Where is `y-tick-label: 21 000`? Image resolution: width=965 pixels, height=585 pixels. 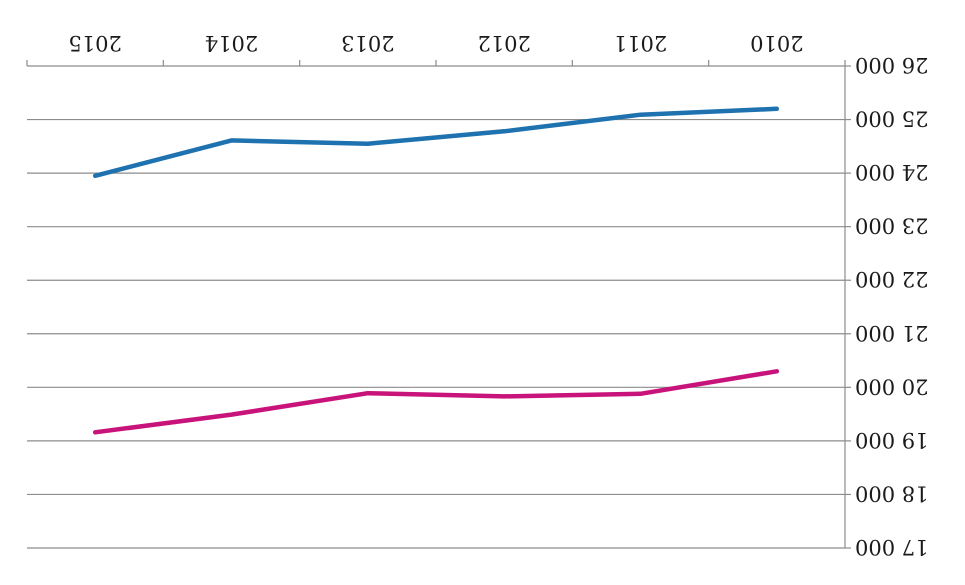
y-tick-label: 21 000 is located at coordinates (891, 333).